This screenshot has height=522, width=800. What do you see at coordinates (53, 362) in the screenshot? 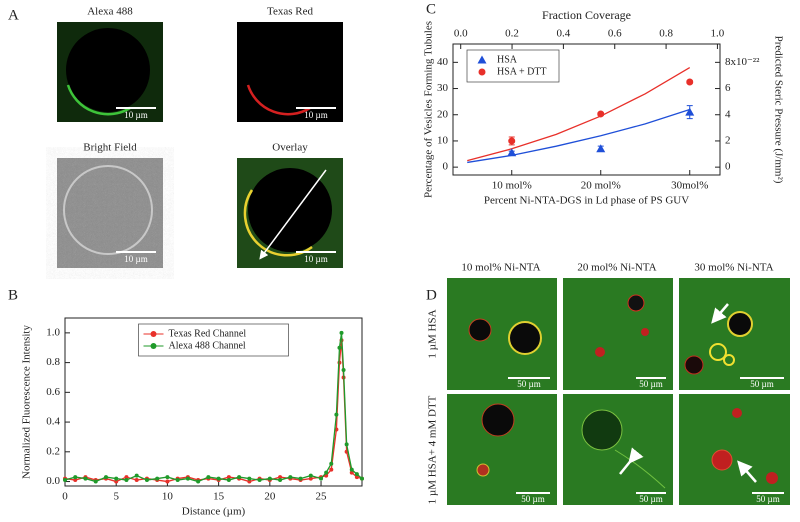
I see `y-tick-label: 0.8` at bounding box center [53, 362].